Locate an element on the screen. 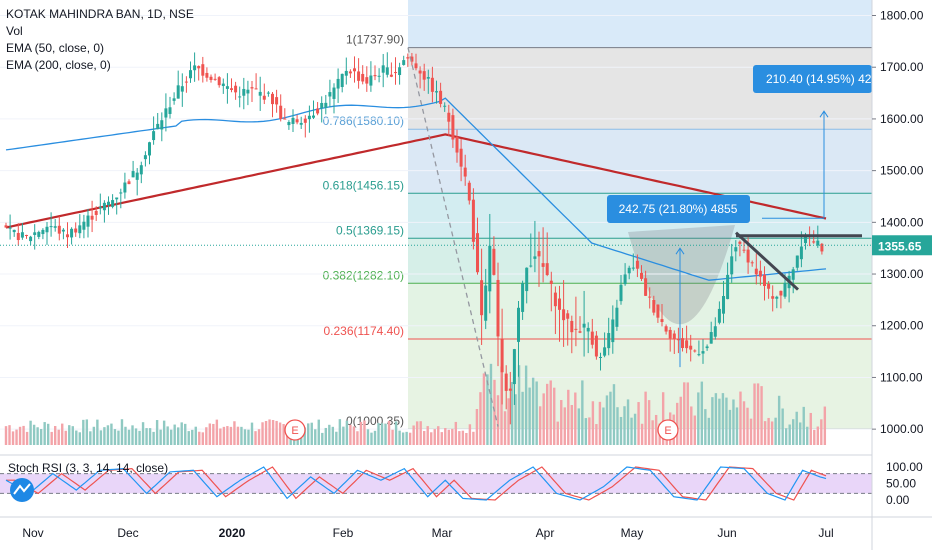 The height and width of the screenshot is (550, 932). indicator-ema-200: EMA (200, close, 0) is located at coordinates (58, 65).